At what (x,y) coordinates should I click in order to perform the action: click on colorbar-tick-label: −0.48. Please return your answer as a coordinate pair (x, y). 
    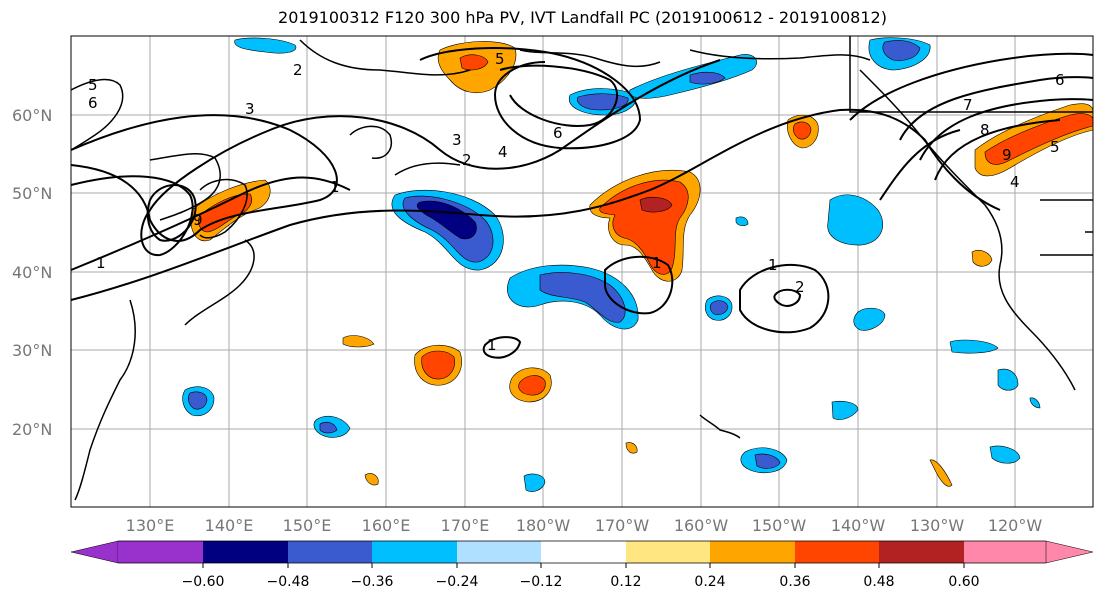
    Looking at the image, I should click on (288, 582).